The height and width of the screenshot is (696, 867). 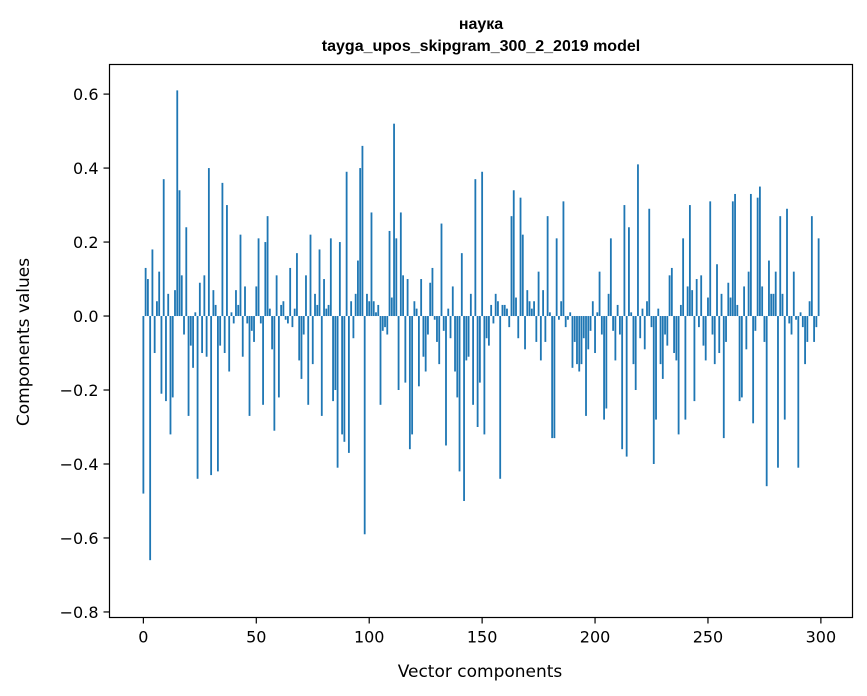 What do you see at coordinates (143, 637) in the screenshot?
I see `x-tick-label: 0` at bounding box center [143, 637].